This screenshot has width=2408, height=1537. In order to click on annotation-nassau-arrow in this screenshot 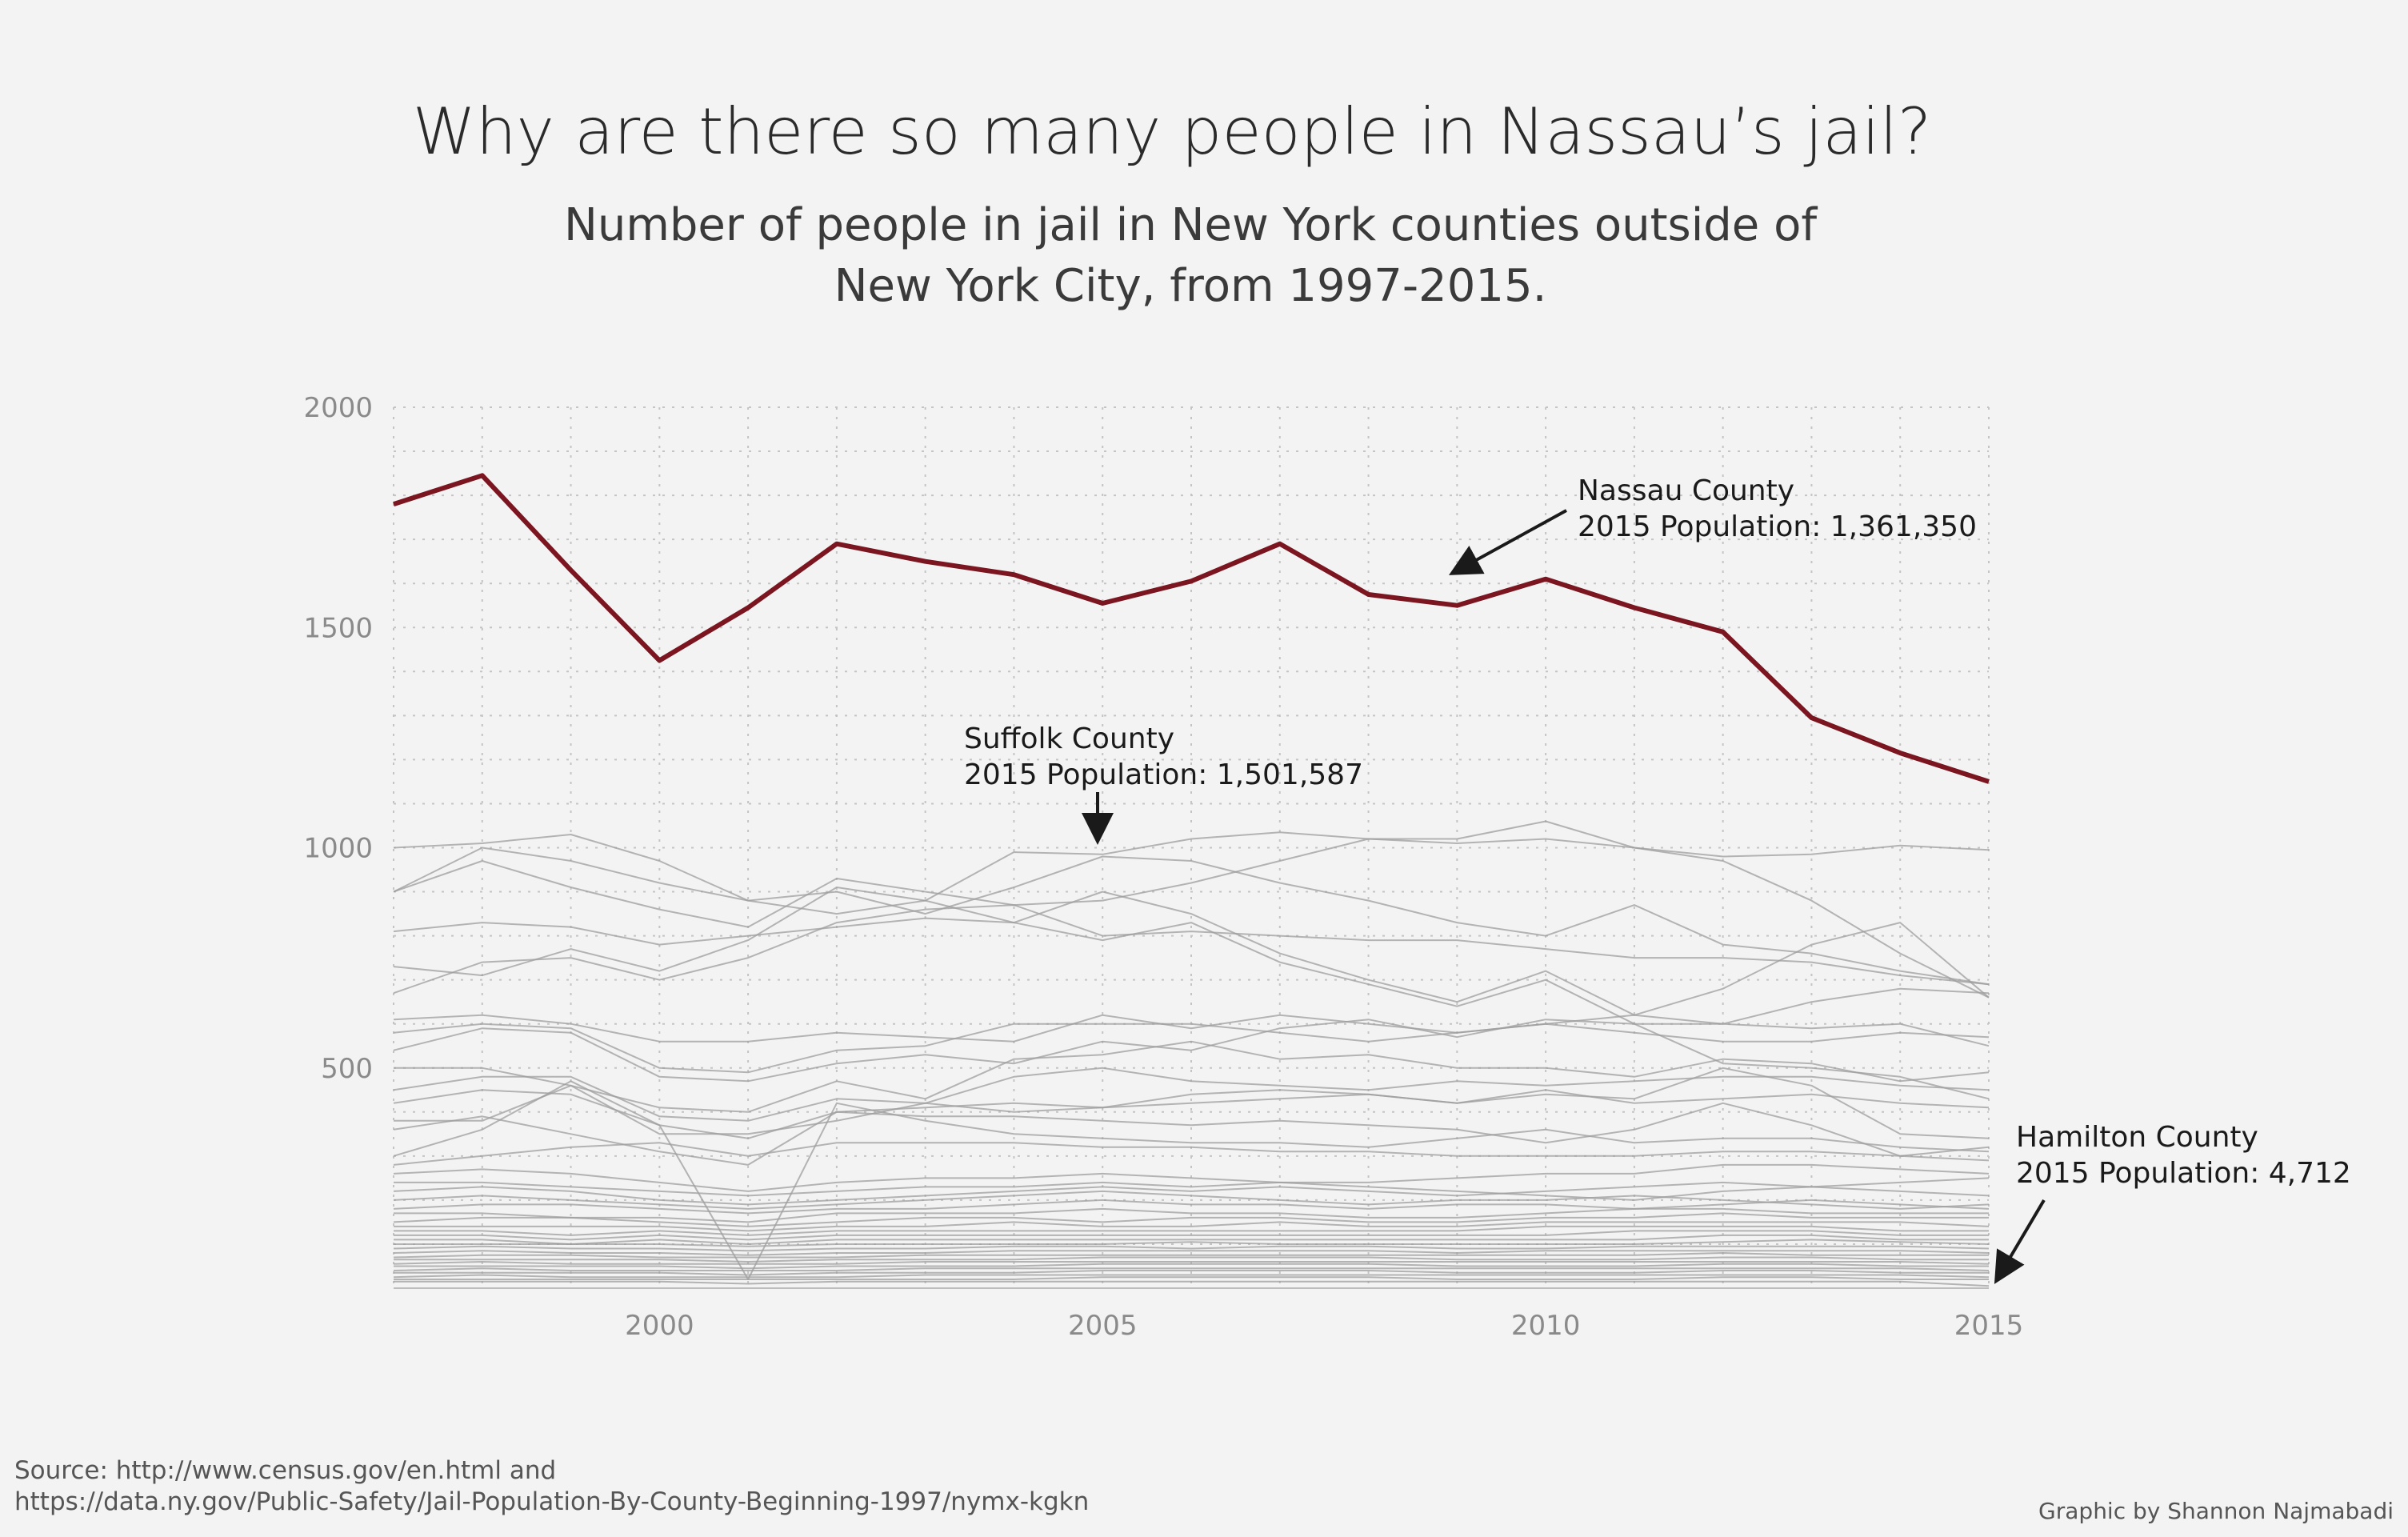, I will do `click(1507, 542)`.